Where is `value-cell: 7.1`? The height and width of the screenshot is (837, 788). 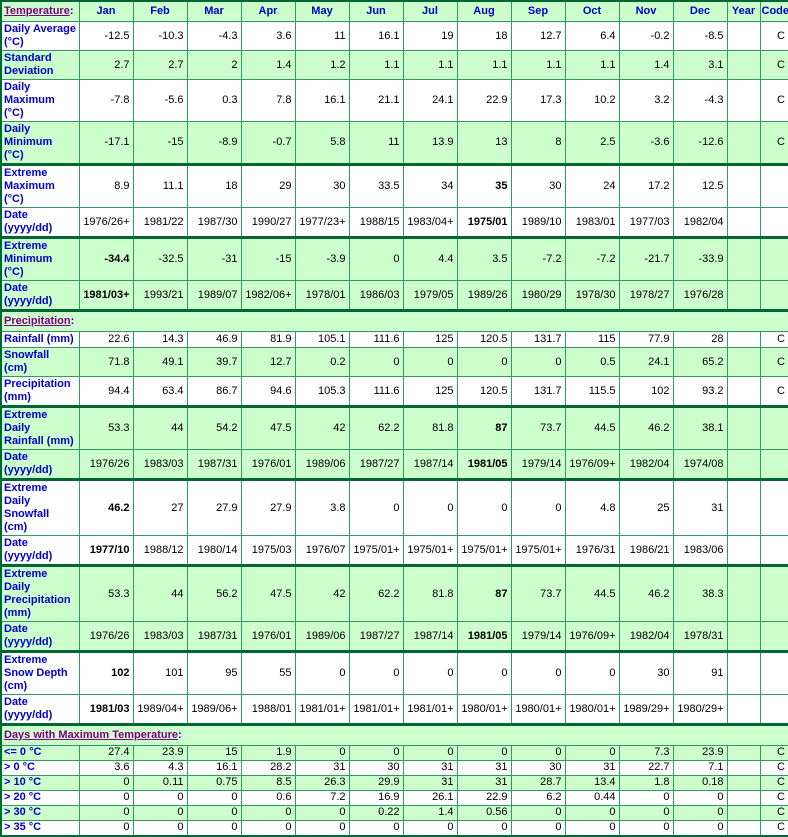
value-cell: 7.1 is located at coordinates (700, 768).